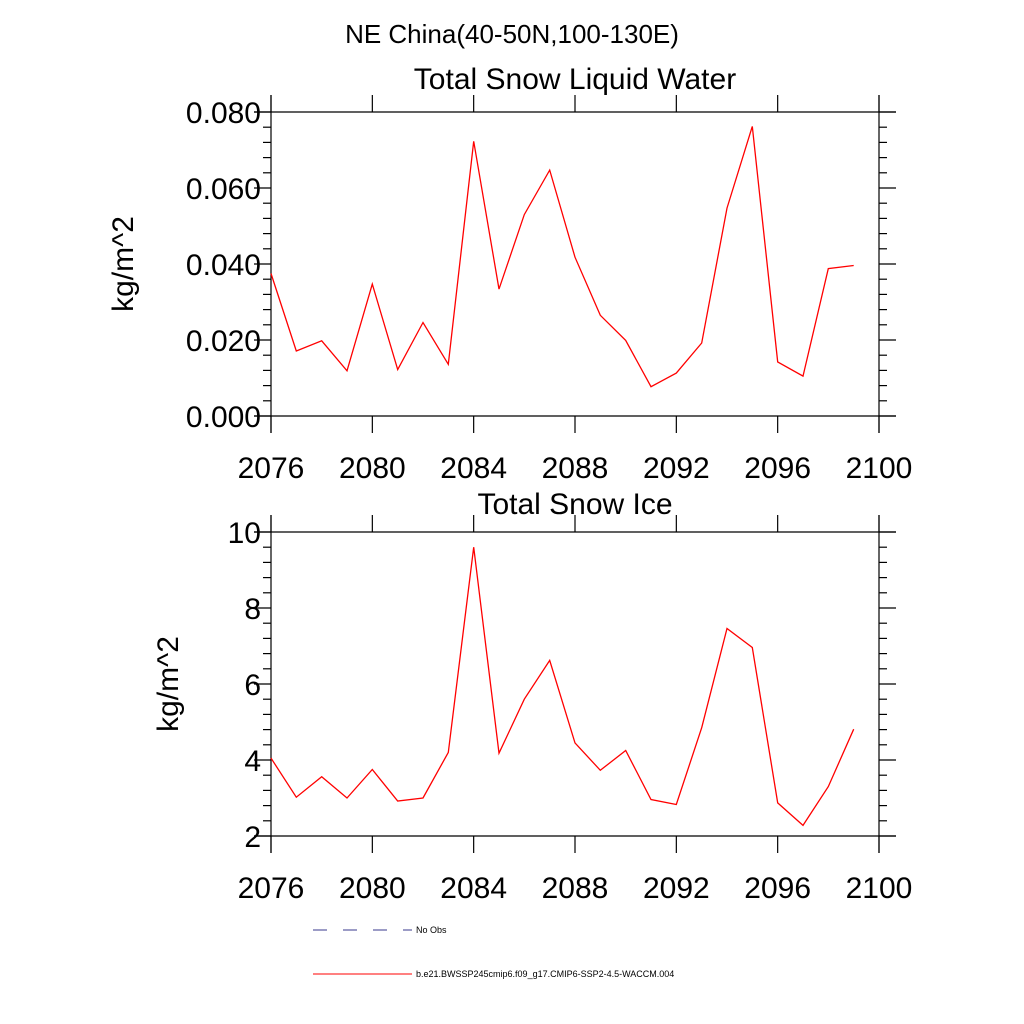  Describe the element at coordinates (223, 113) in the screenshot. I see `y-tick-label: 0.080` at that location.